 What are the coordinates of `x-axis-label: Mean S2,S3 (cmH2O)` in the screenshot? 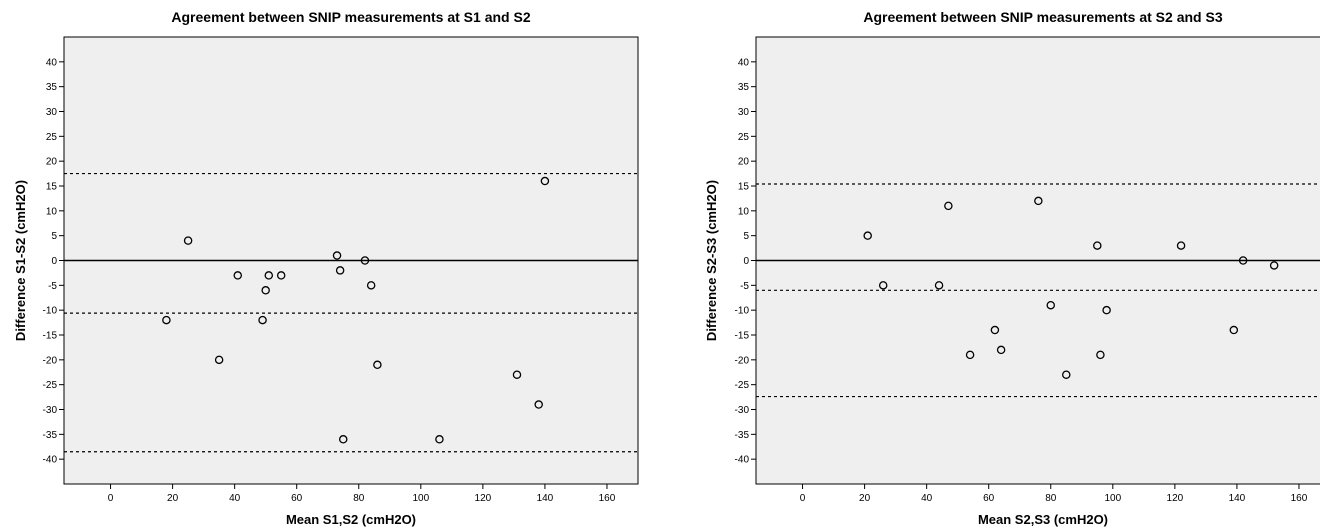 It's located at (1043, 519).